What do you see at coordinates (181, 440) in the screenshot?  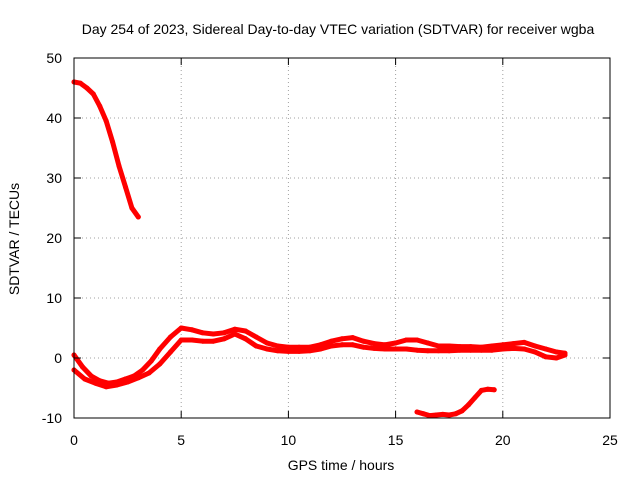 I see `x-tick-label: 5` at bounding box center [181, 440].